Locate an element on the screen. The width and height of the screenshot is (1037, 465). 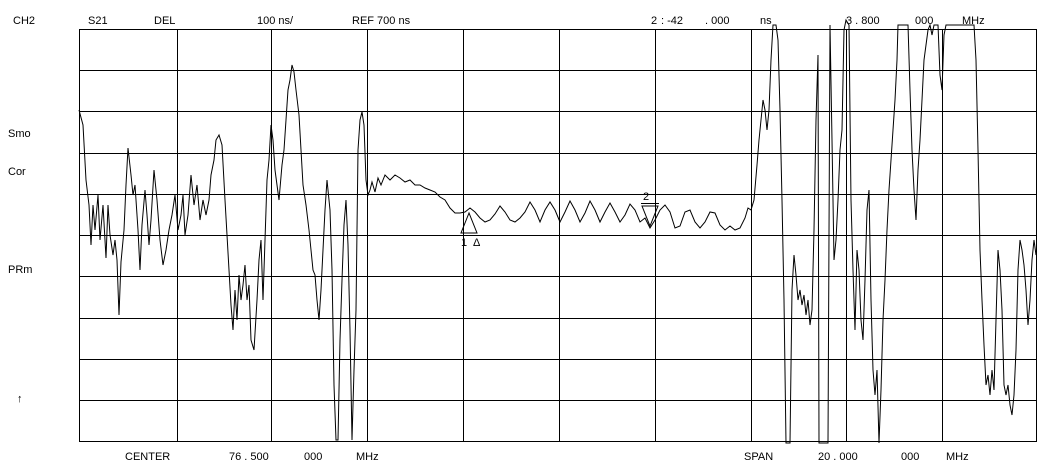
reference-position-arrow: ↑ is located at coordinates (20, 399).